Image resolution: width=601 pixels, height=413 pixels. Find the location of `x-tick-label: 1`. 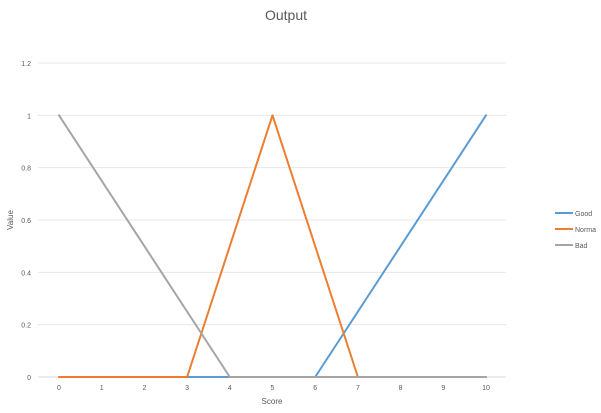

x-tick-label: 1 is located at coordinates (102, 388).